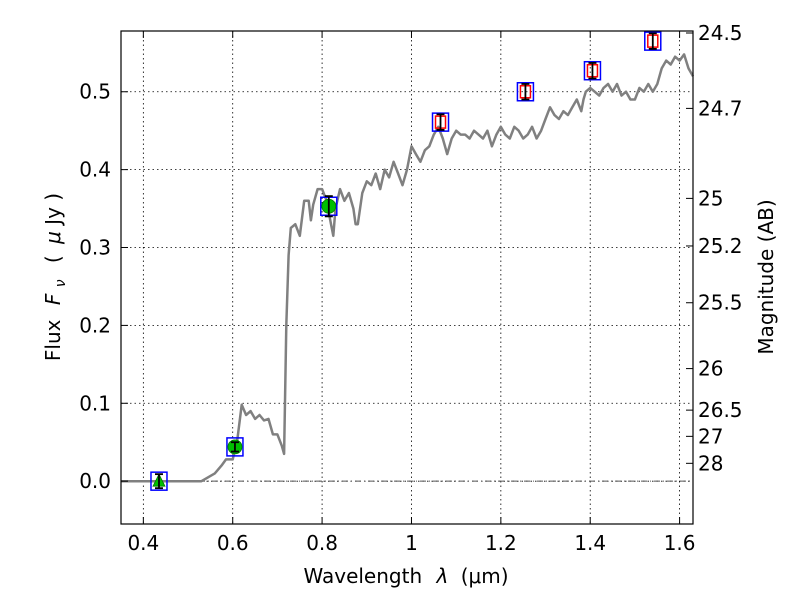 This screenshot has height=605, width=800. I want to click on magnitude-axis-ticks: 24.5 24.7 25 25.2 25.5 26 26.527 28, so click(714, 248).